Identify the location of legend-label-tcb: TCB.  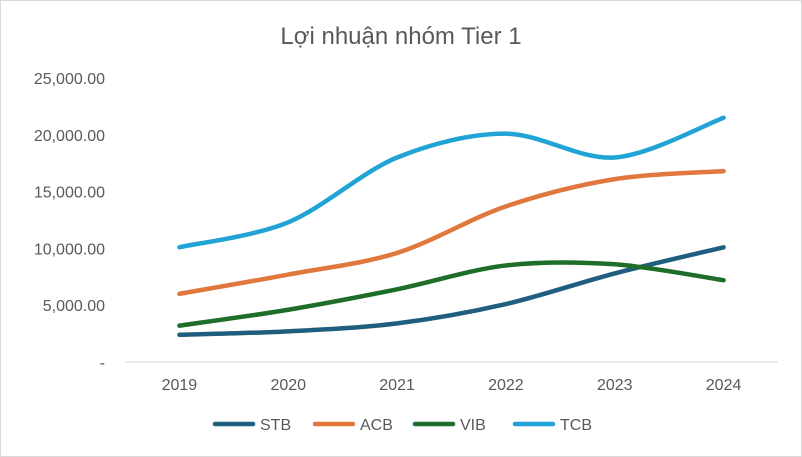
(576, 425).